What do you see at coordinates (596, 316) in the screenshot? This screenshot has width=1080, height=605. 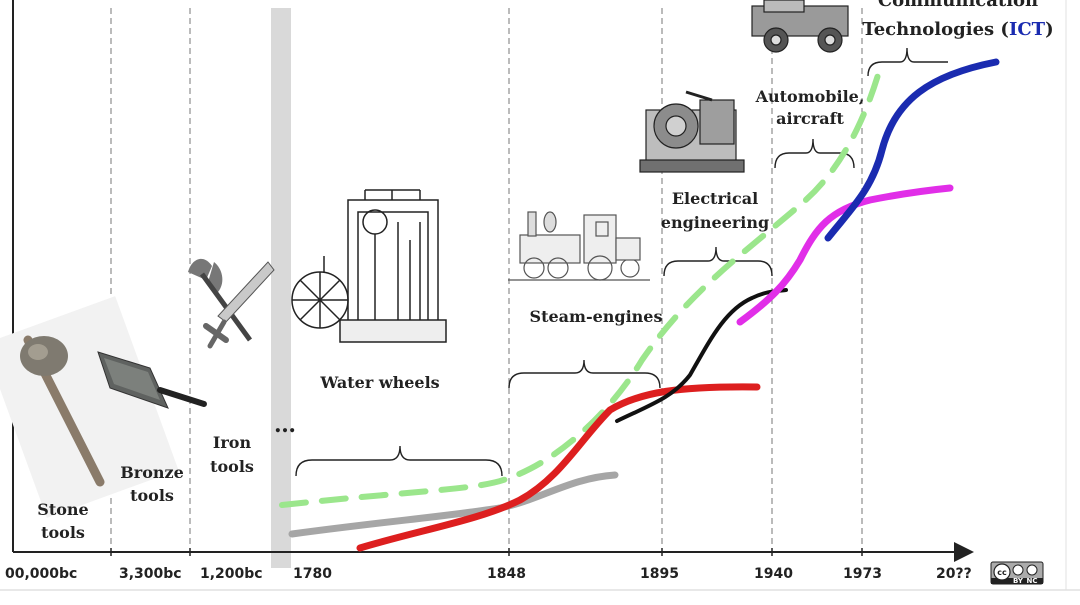 I see `steam-engines-label: Steam-engines` at bounding box center [596, 316].